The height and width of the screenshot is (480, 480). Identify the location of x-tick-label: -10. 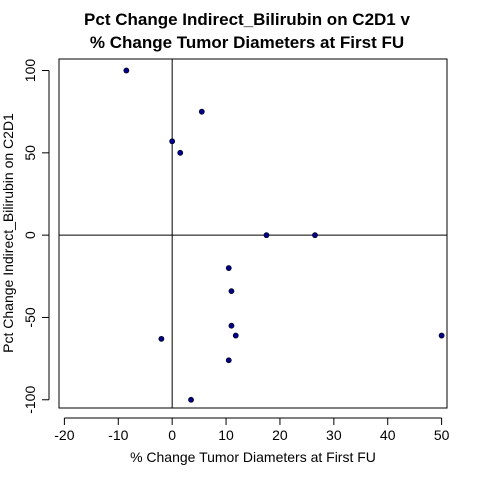
(118, 435).